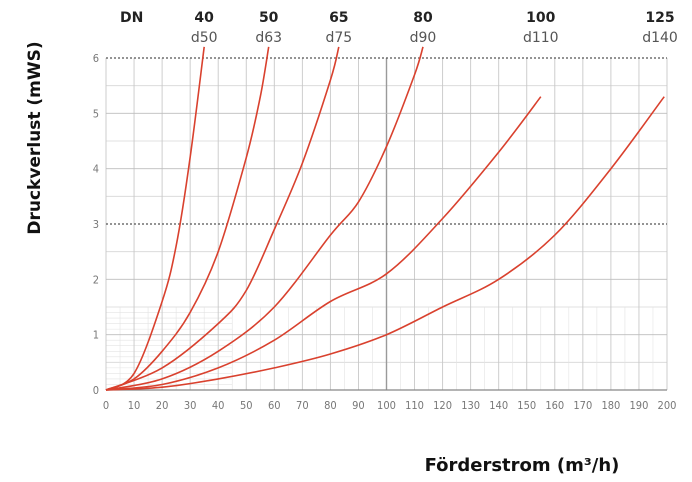 This screenshot has width=692, height=482. I want to click on d-label-d90: d90, so click(423, 38).